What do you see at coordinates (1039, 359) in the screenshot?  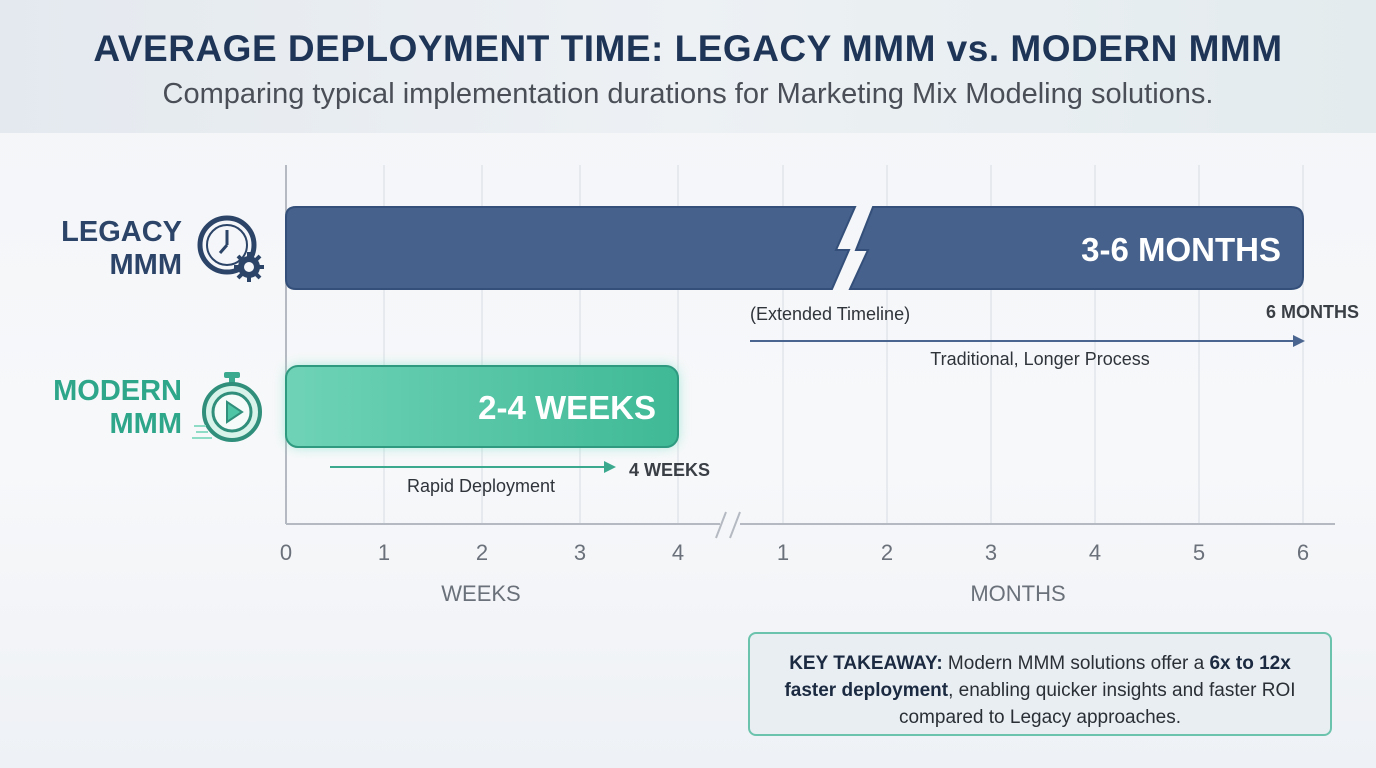 I see `legacy-arrow-label: Traditional, Longer Process` at bounding box center [1039, 359].